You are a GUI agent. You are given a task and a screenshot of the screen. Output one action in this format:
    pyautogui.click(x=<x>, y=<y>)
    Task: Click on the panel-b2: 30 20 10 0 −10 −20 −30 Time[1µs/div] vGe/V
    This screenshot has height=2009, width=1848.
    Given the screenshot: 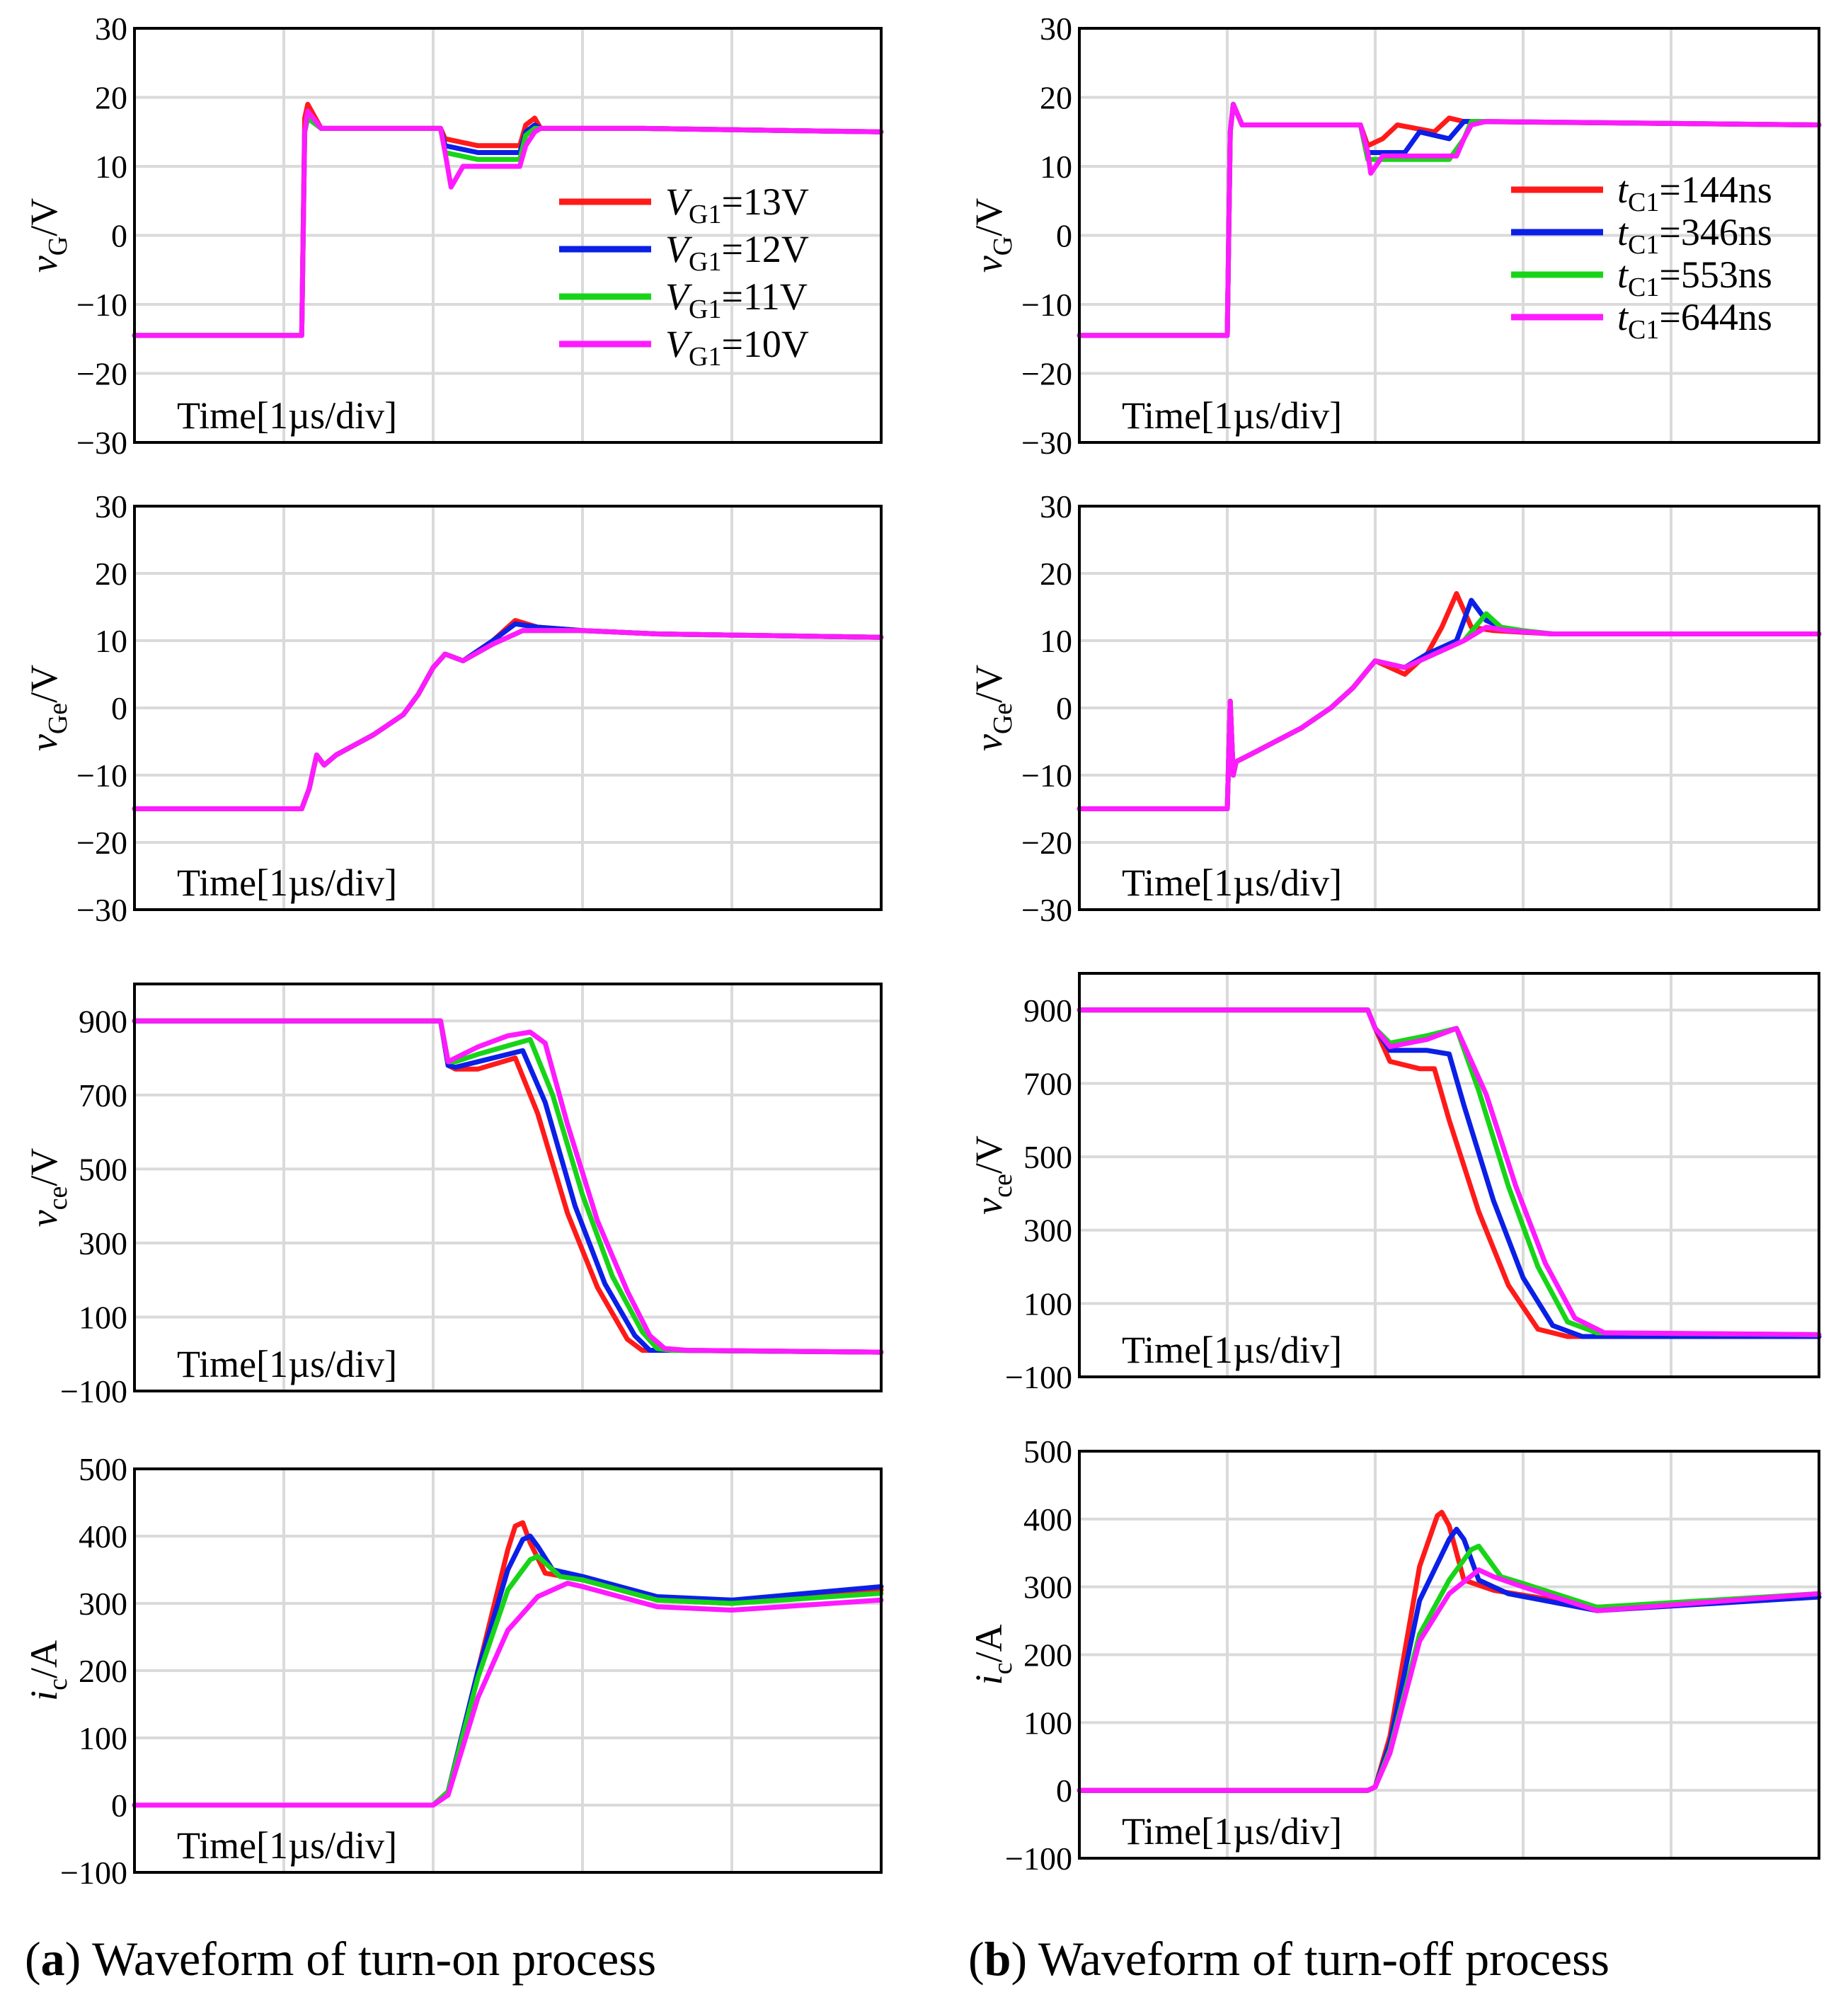 What is the action you would take?
    pyautogui.click(x=1395, y=708)
    